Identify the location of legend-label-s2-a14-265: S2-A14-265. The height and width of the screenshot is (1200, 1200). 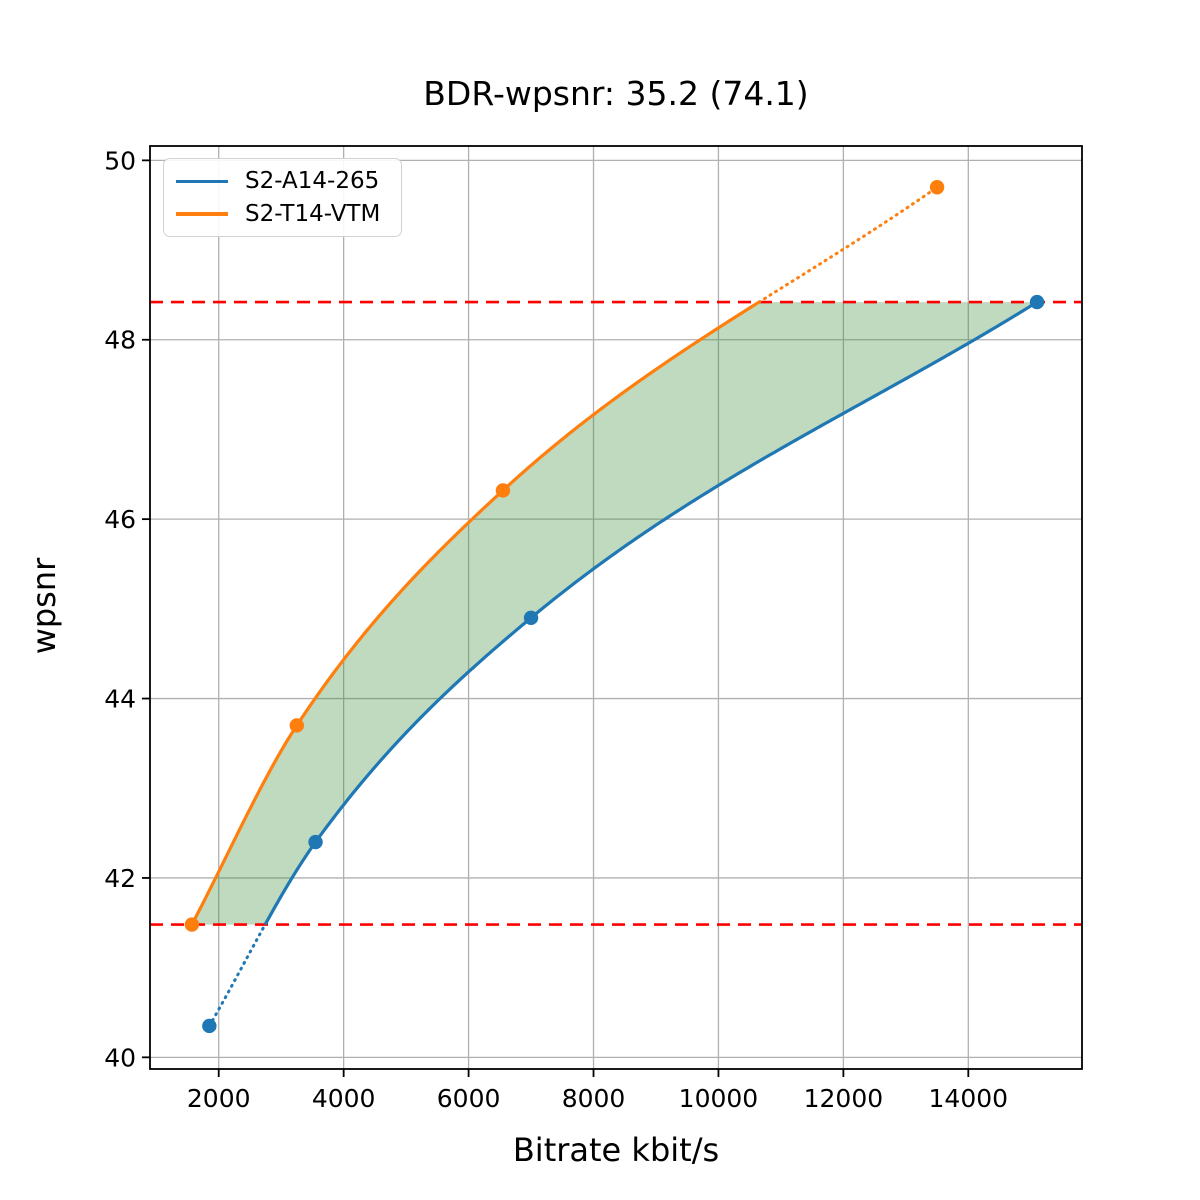
(312, 181).